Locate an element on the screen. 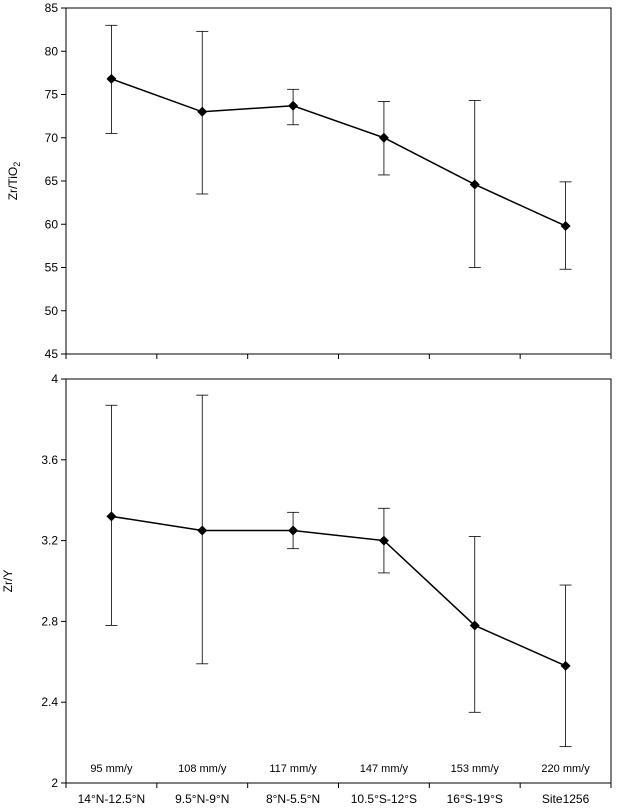 This screenshot has width=617, height=809. spreading-rate-label: 220 mm/y is located at coordinates (565, 769).